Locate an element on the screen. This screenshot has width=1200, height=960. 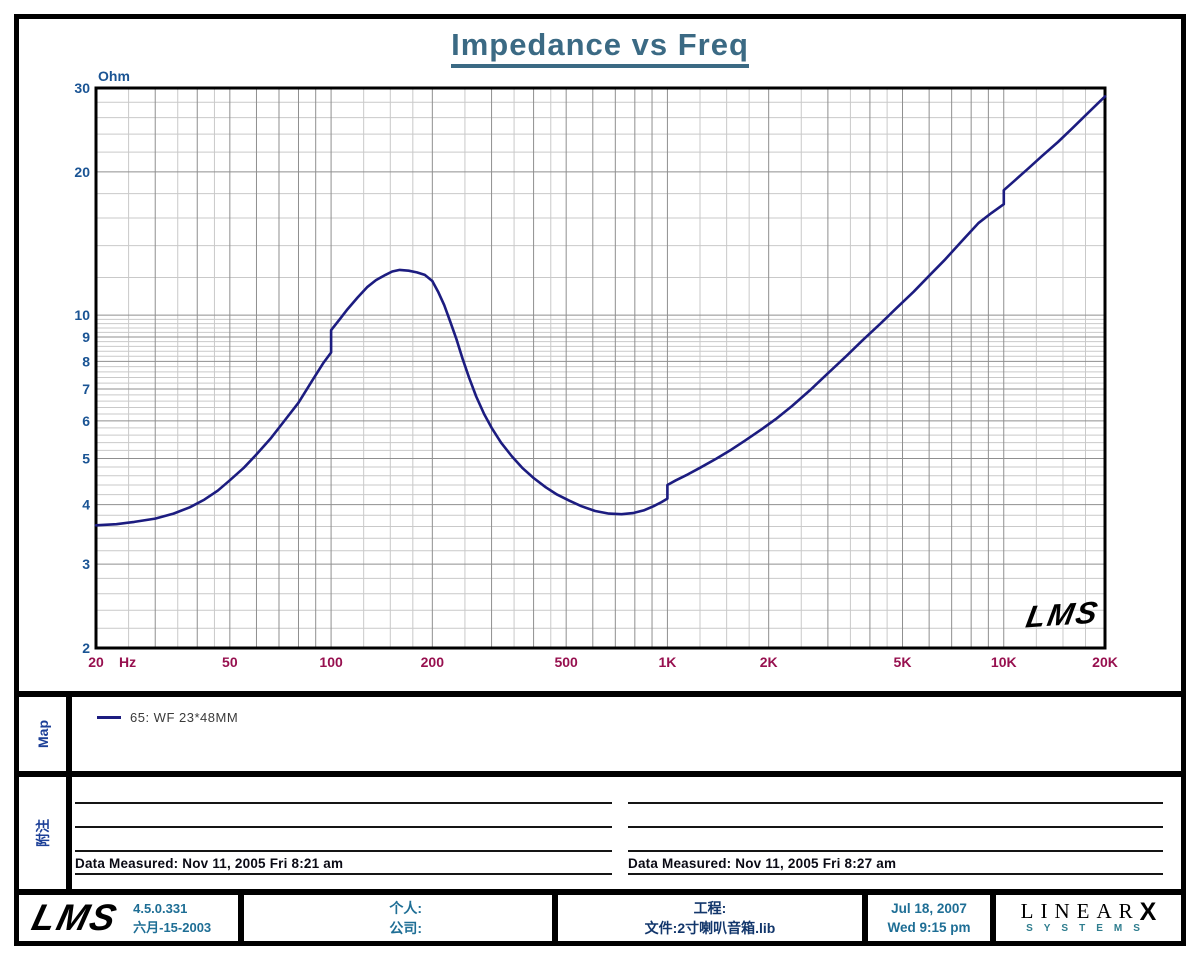
map-content: 65: WF 23*48MM is located at coordinates (626, 734).